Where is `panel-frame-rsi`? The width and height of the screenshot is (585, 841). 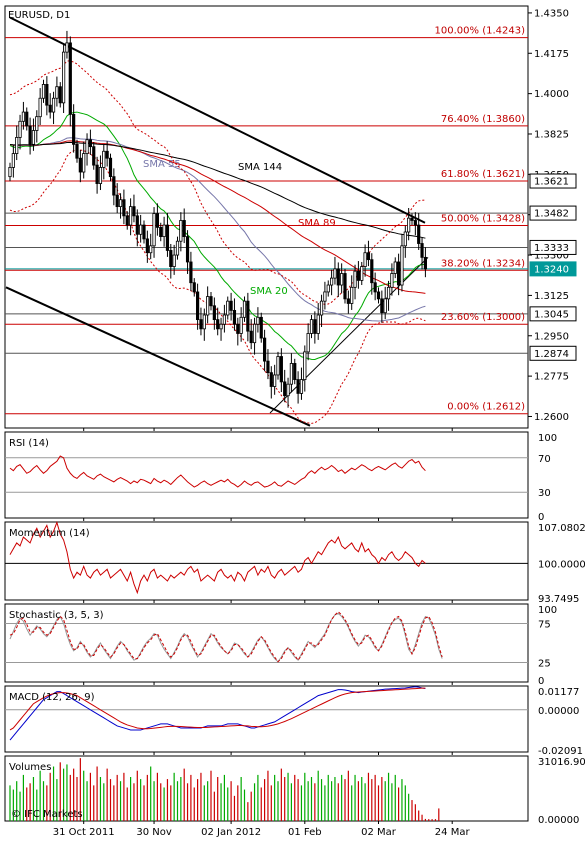 panel-frame-rsi is located at coordinates (266, 475).